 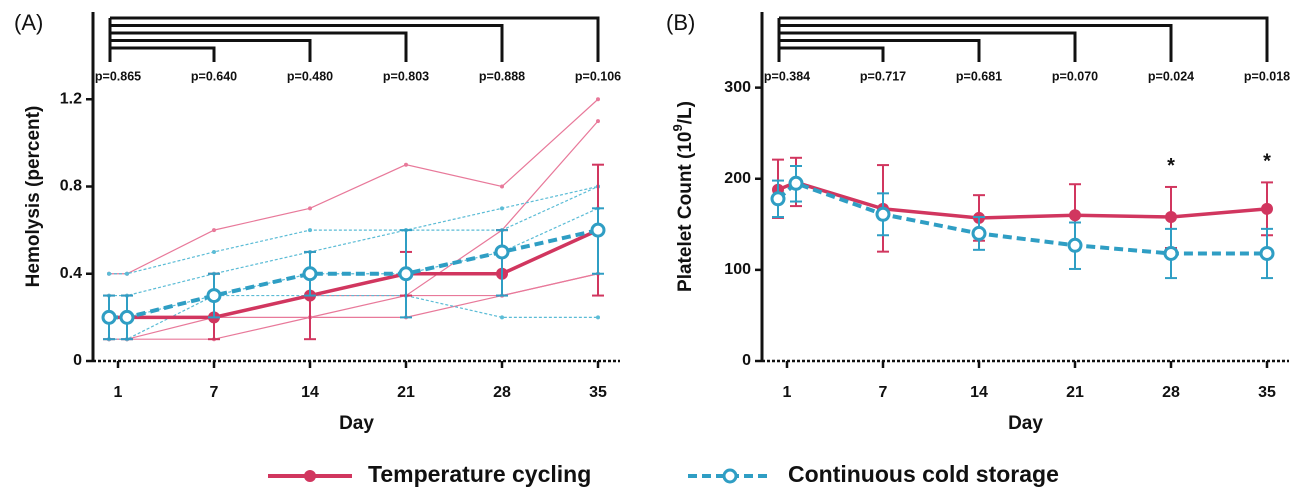 What do you see at coordinates (787, 76) in the screenshot?
I see `p-value: p=0.384` at bounding box center [787, 76].